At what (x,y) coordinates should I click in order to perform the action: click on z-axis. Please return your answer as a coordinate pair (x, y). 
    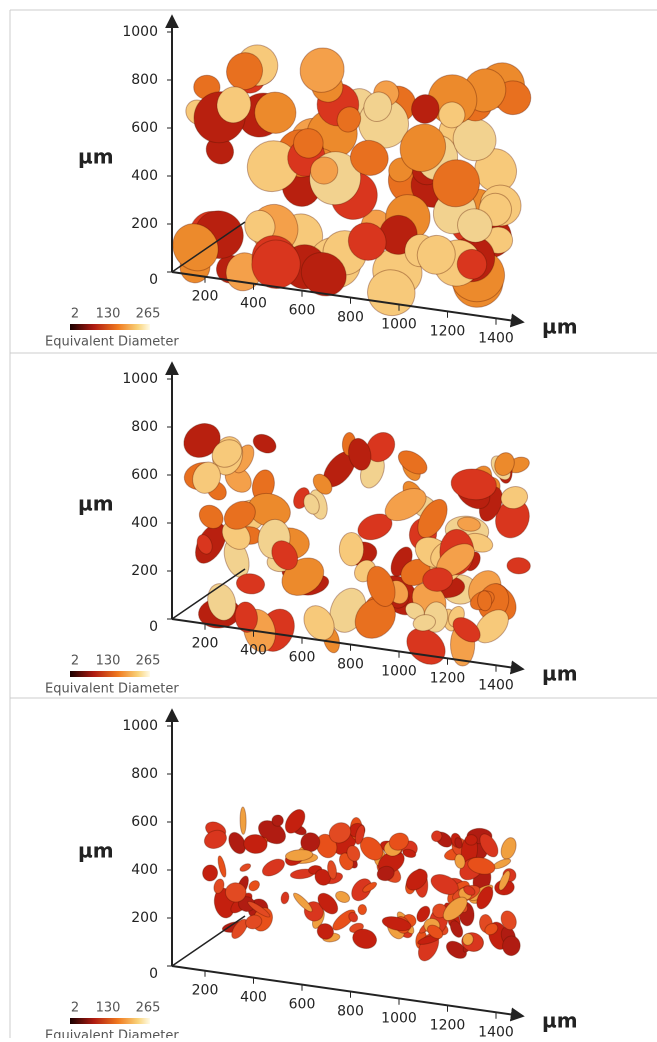
    Looking at the image, I should click on (208, 594).